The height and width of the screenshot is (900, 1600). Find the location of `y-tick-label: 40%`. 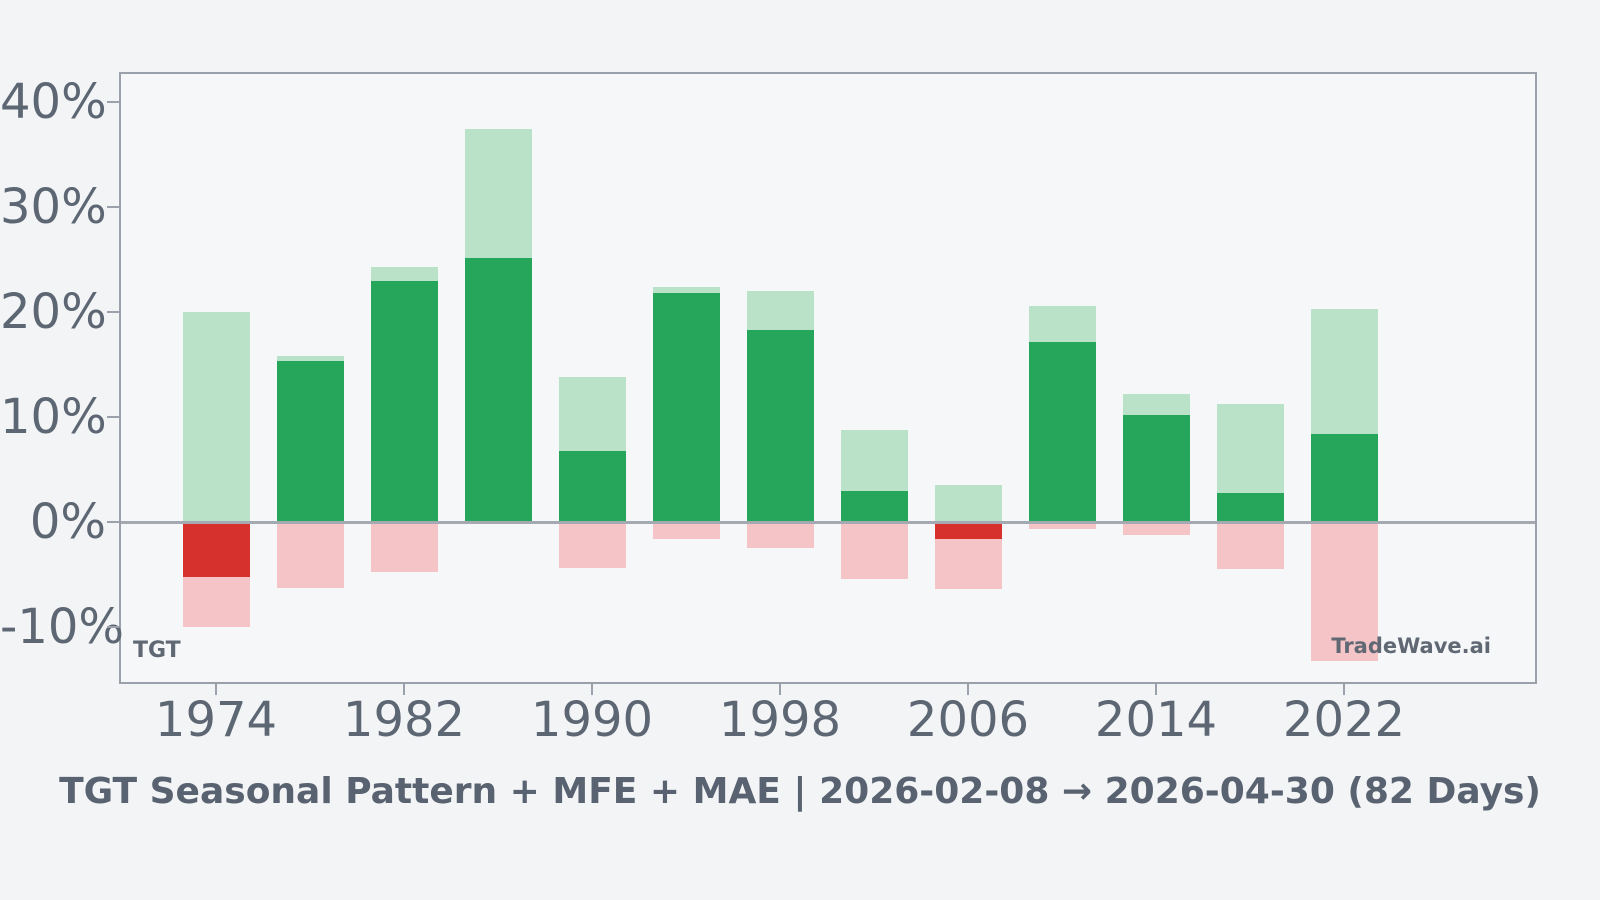

y-tick-label: 40% is located at coordinates (53, 102).